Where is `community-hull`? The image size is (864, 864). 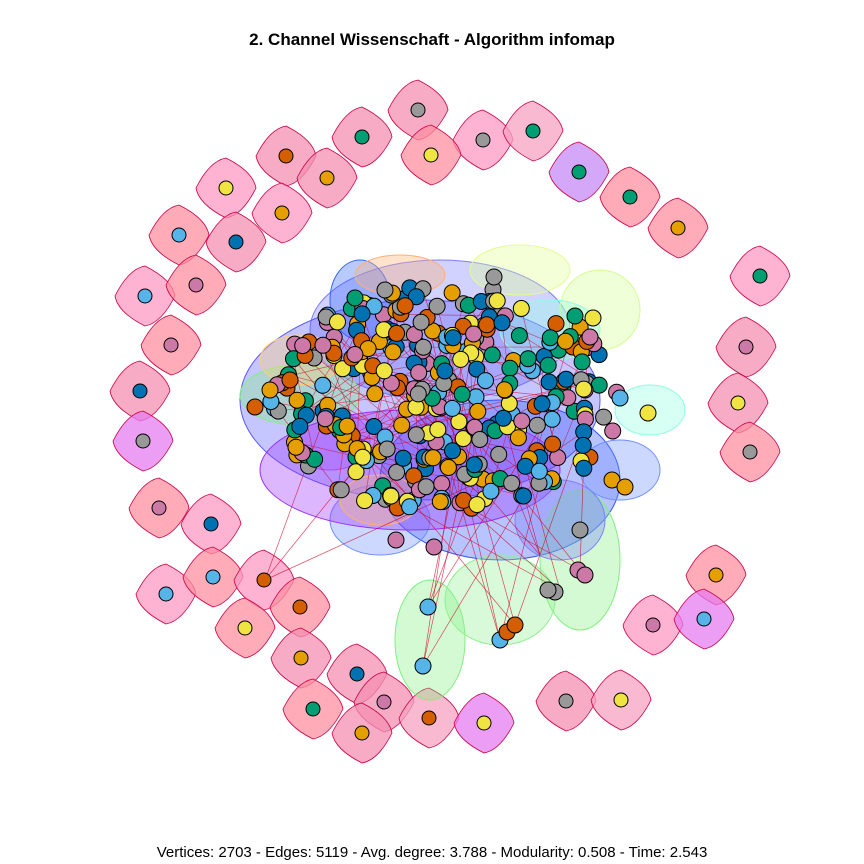
community-hull is located at coordinates (430, 640).